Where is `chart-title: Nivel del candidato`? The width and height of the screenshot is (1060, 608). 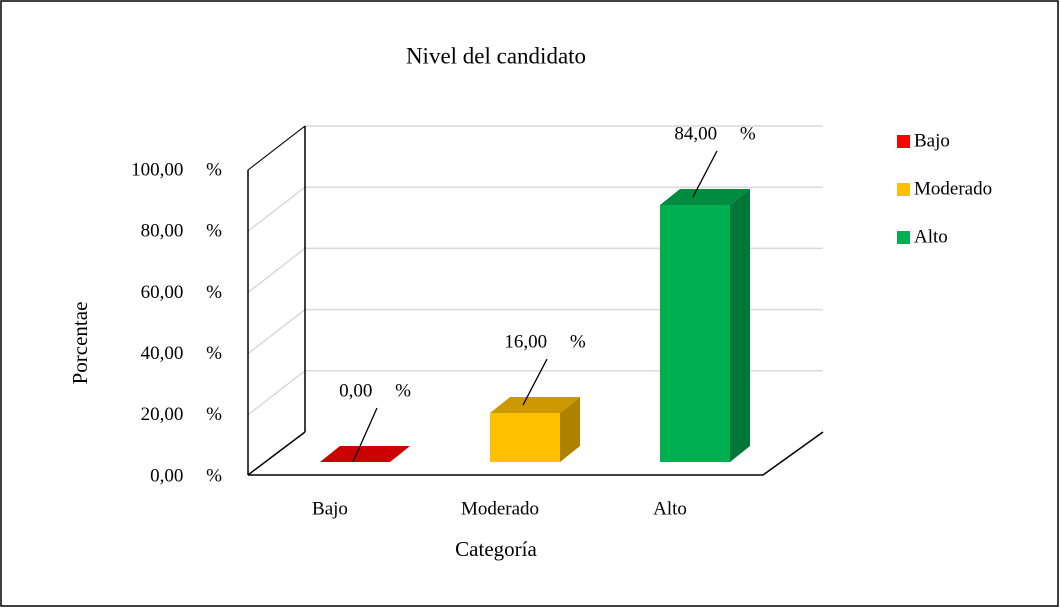
chart-title: Nivel del candidato is located at coordinates (496, 55).